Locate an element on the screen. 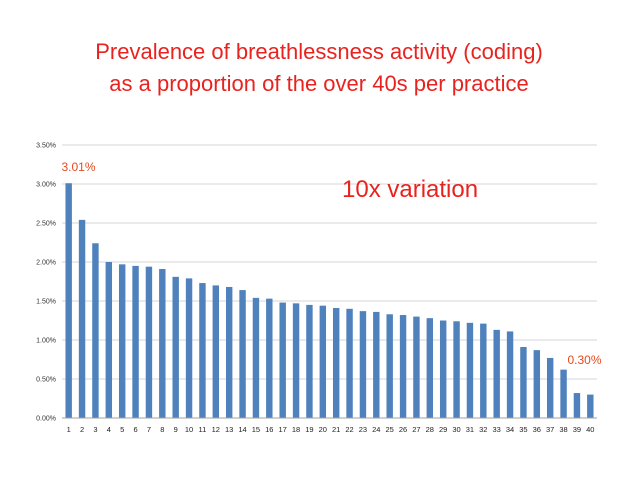 The image size is (638, 478). x-tick-label: 21 is located at coordinates (336, 429).